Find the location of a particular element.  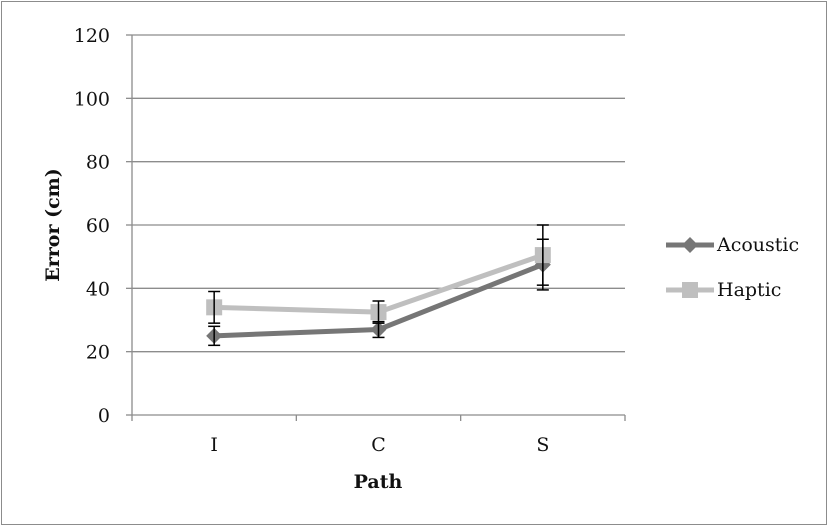

y-tick-labels: 0 20 40 60 80 100 120 is located at coordinates (92, 226).